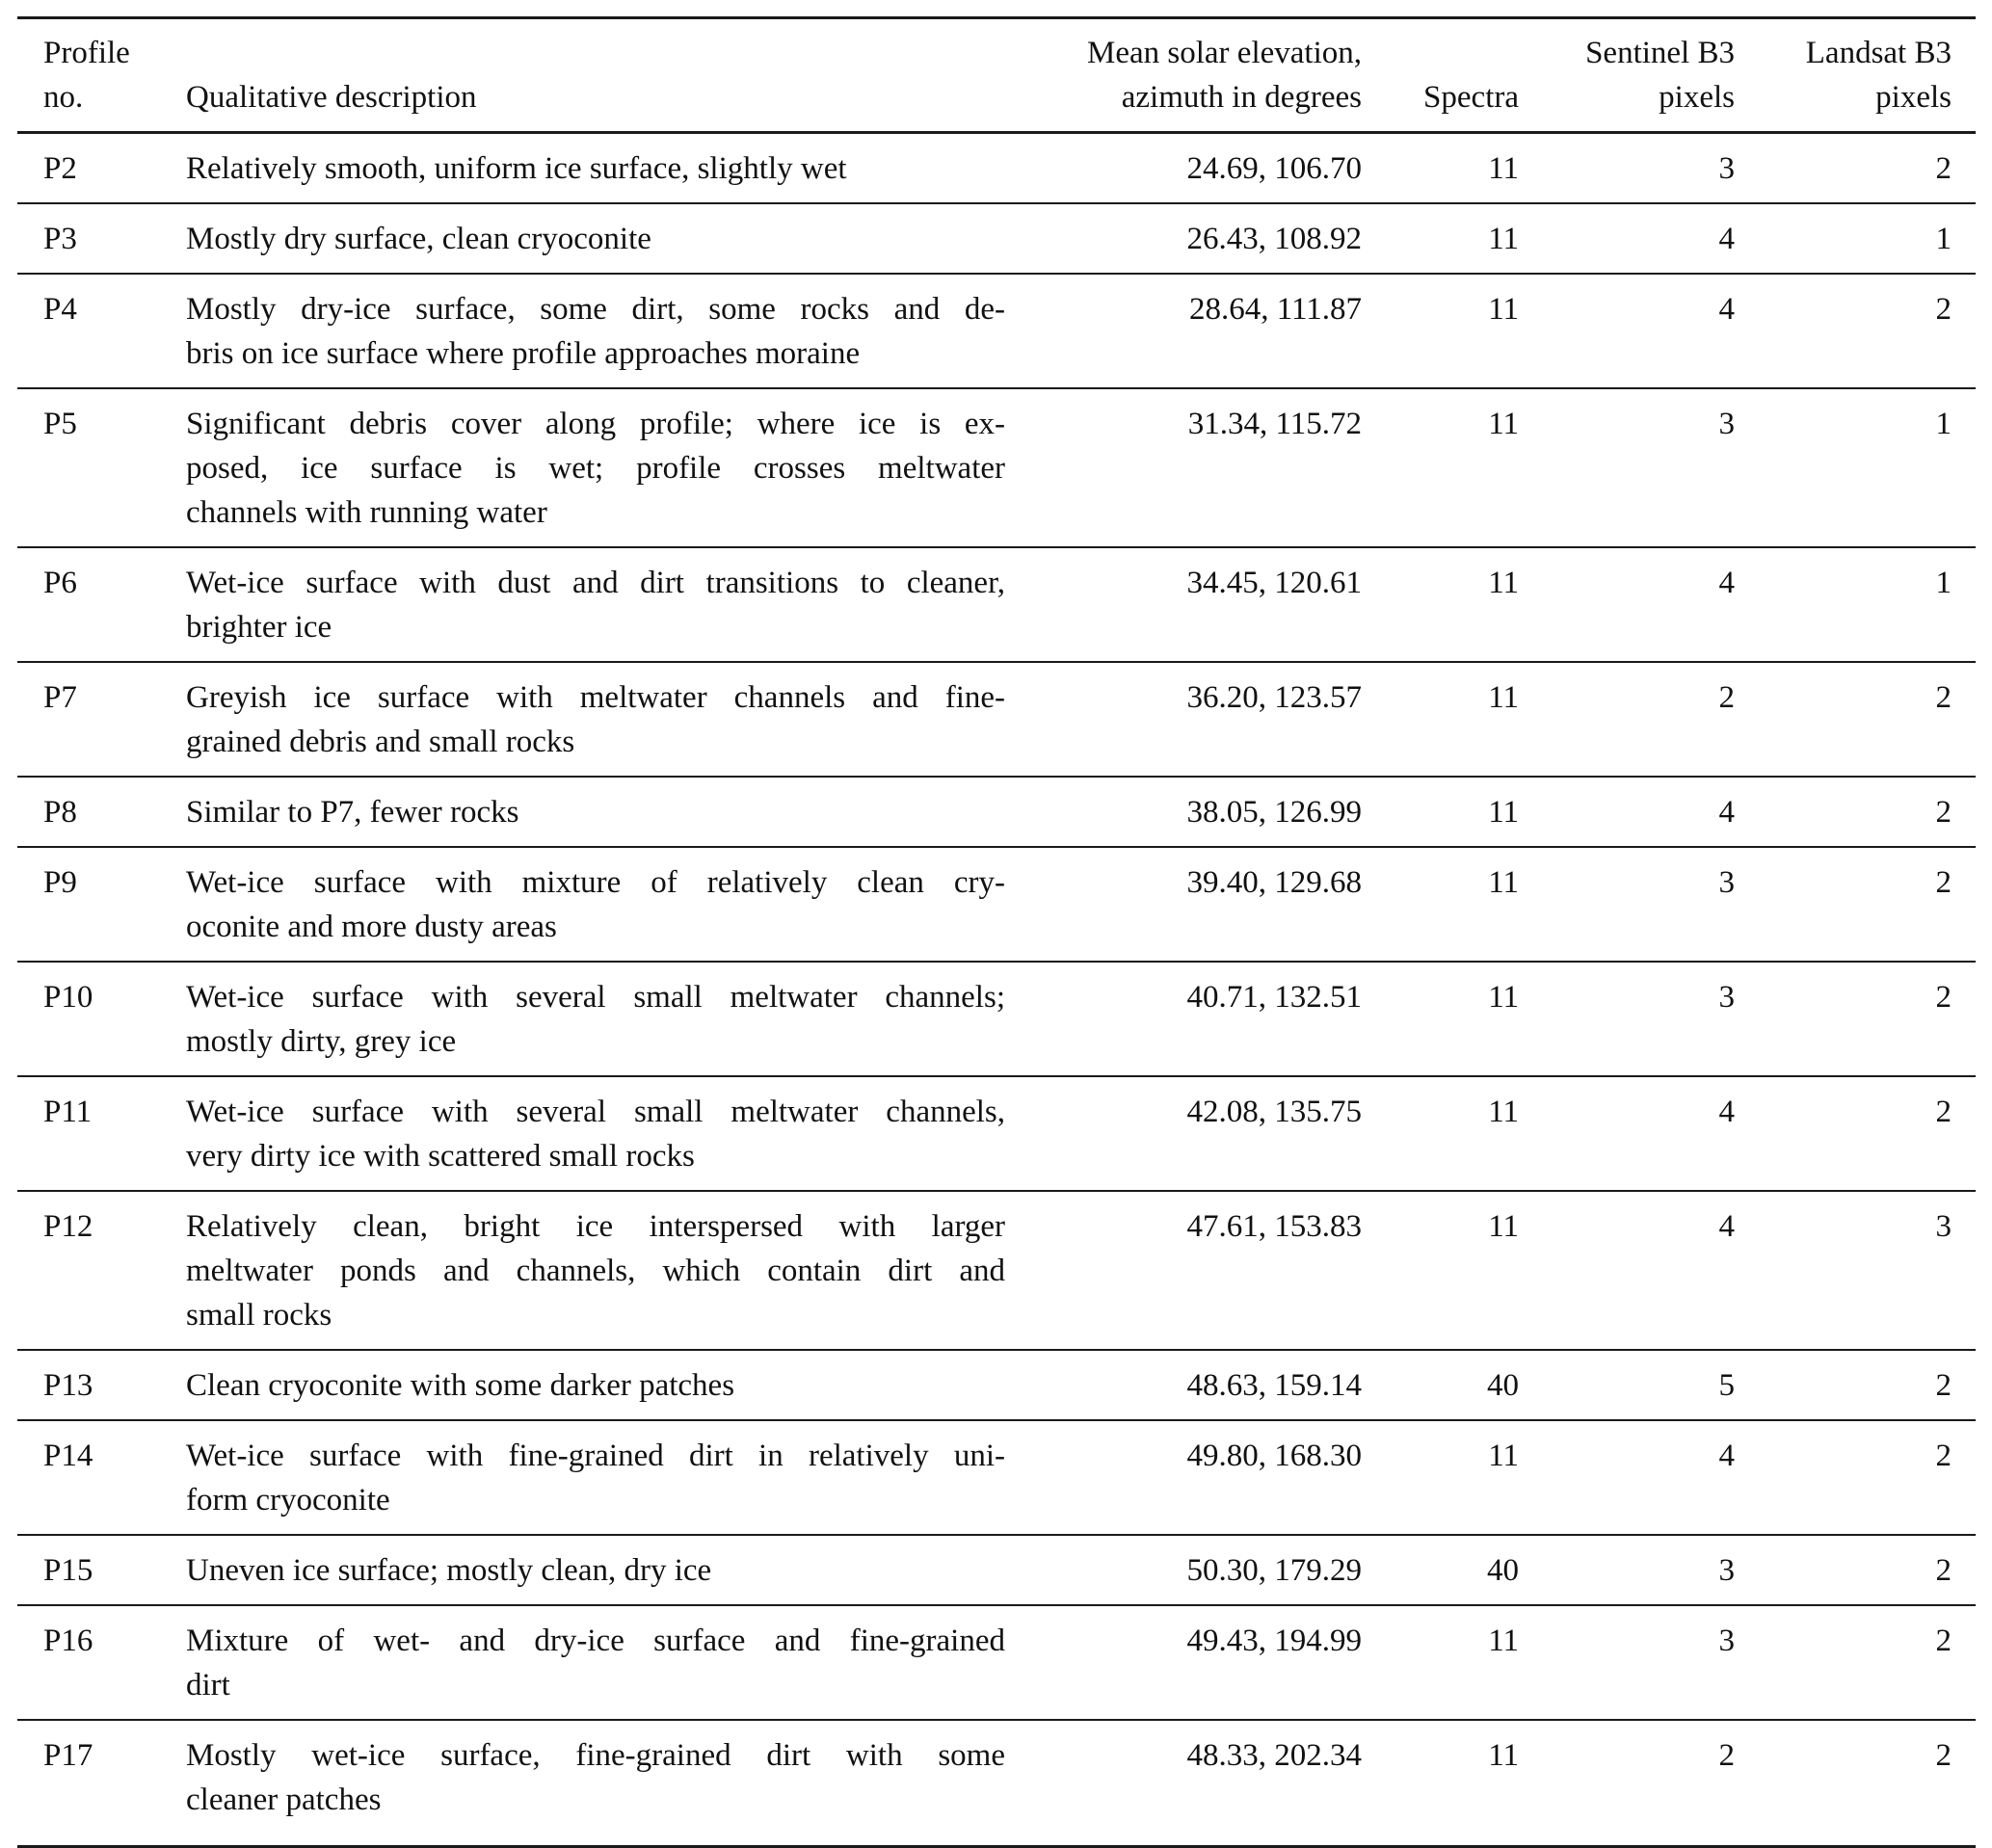  Describe the element at coordinates (60, 583) in the screenshot. I see `cell-profile-no: P6` at that location.